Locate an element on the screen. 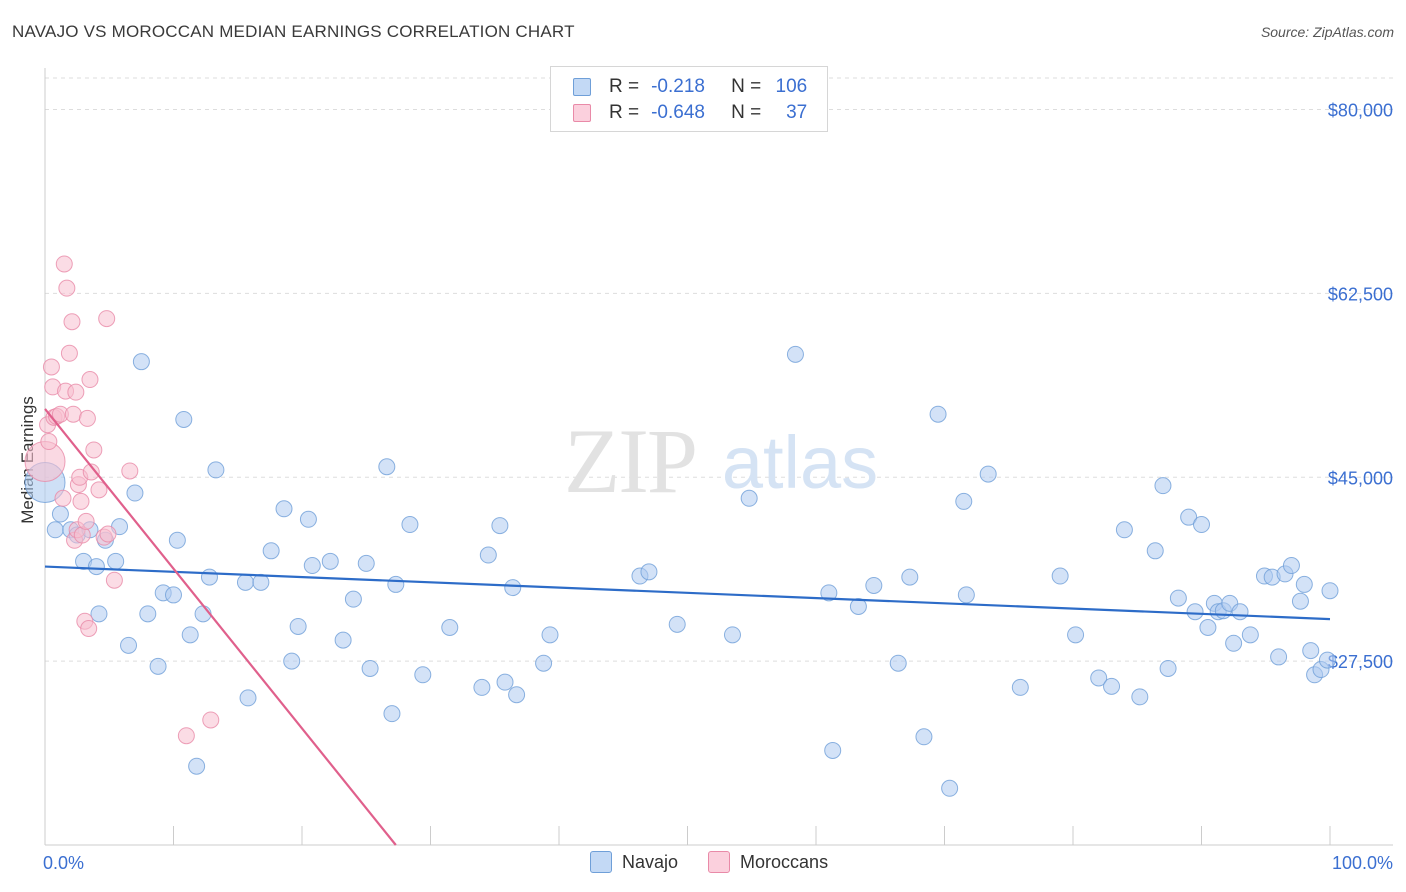  navajo-legend-swatch is located at coordinates (601, 862).